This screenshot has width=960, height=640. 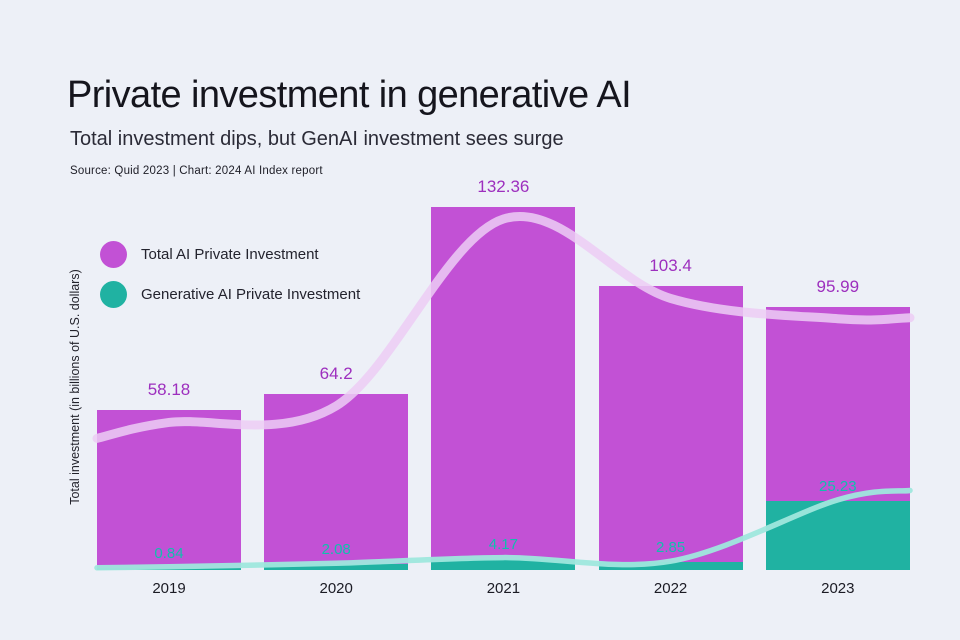 What do you see at coordinates (503, 388) in the screenshot?
I see `bar-total-2021` at bounding box center [503, 388].